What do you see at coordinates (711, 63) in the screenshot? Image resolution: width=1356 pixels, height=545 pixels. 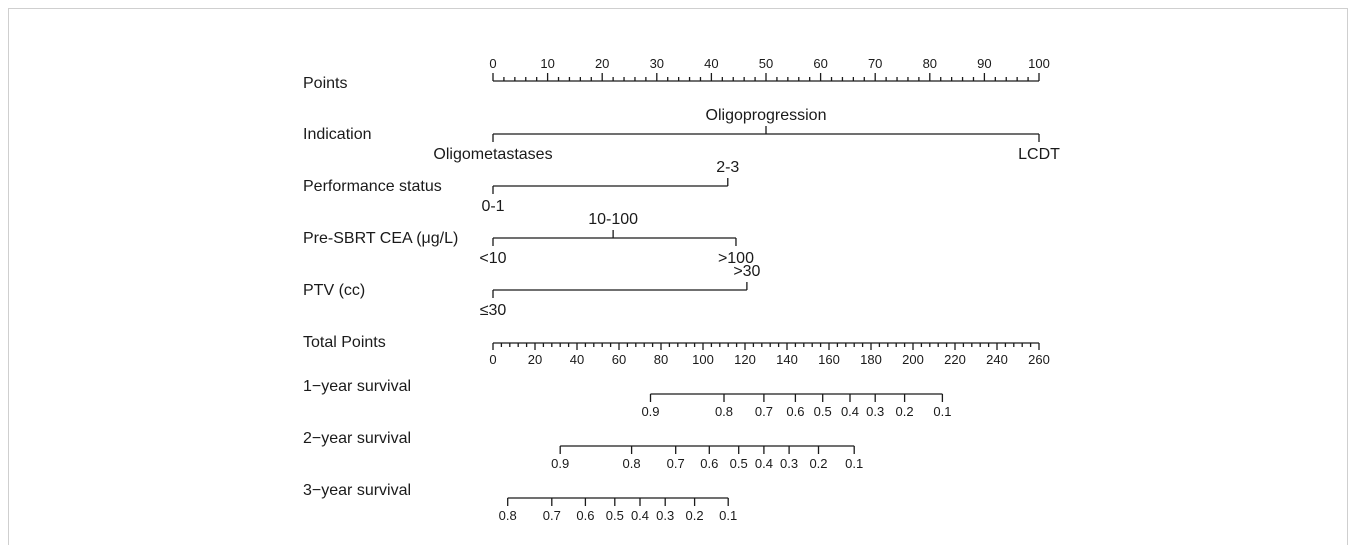 I see `points-tick-label: 40` at bounding box center [711, 63].